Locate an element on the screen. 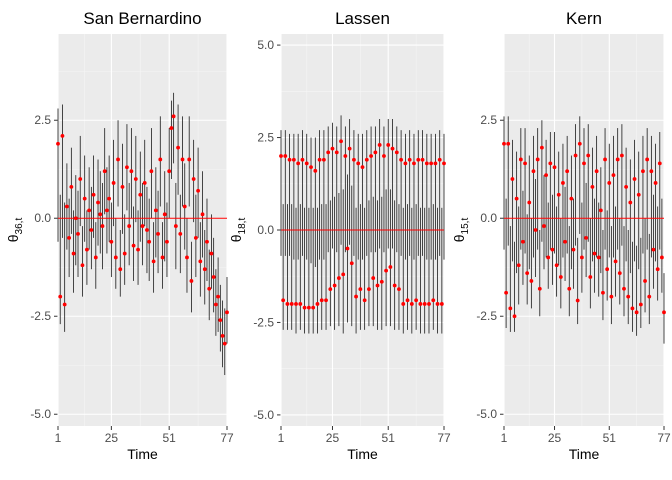  panel-title: San Bernardino is located at coordinates (142, 18).